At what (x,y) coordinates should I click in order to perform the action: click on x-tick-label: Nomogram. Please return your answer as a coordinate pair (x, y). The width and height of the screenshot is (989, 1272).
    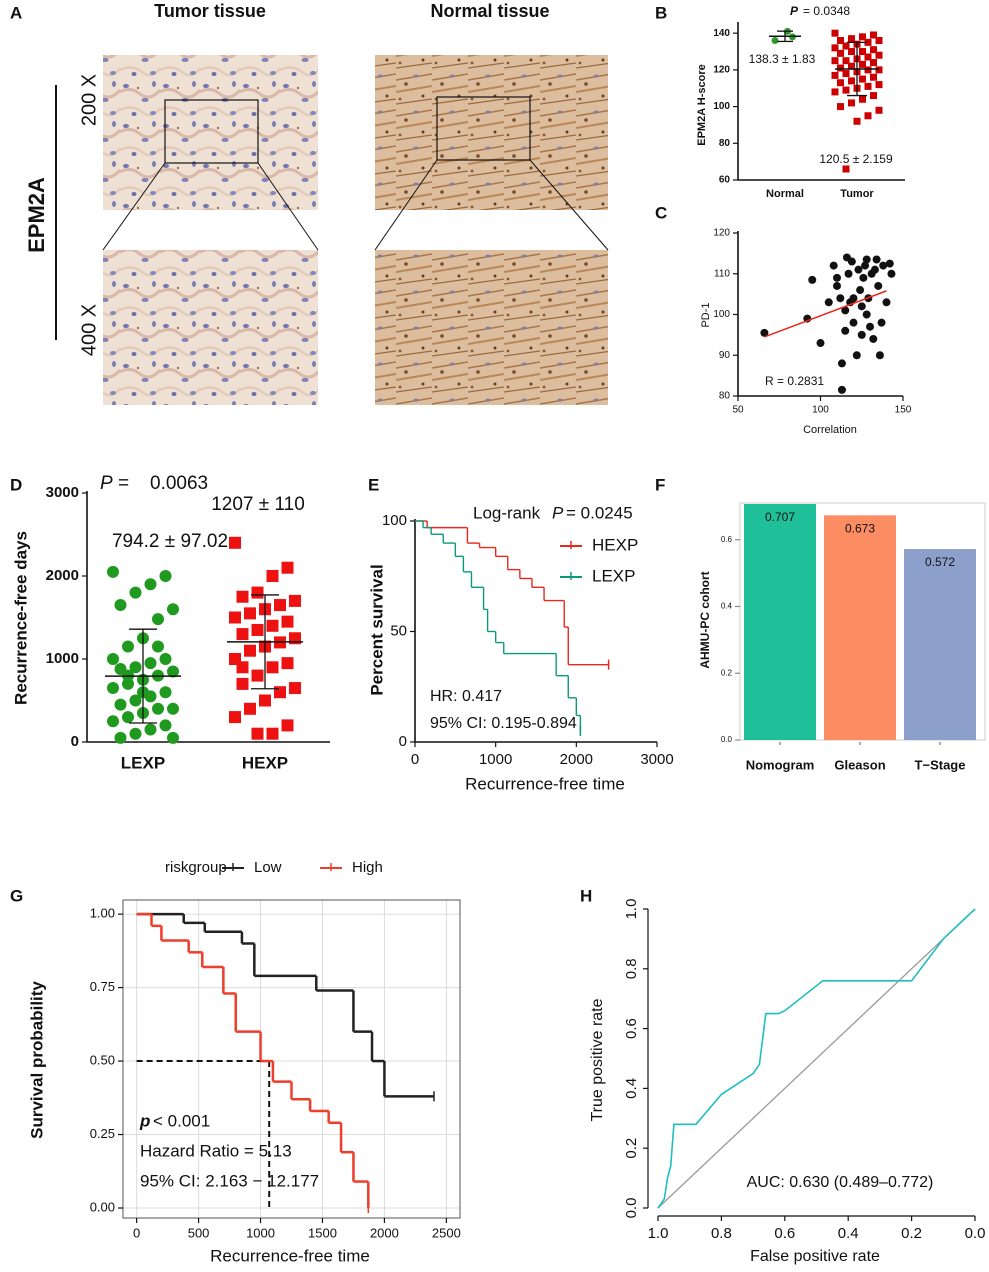
    Looking at the image, I should click on (780, 764).